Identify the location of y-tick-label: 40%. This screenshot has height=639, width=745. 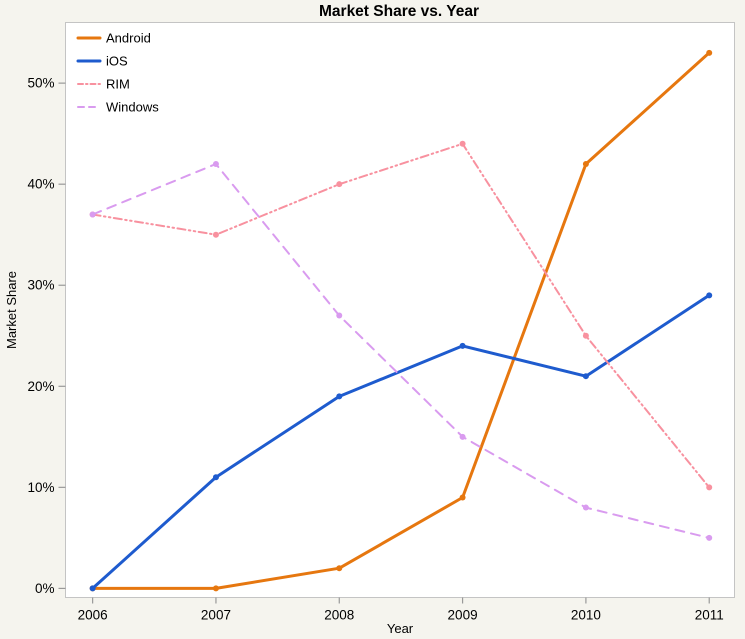
(40, 184).